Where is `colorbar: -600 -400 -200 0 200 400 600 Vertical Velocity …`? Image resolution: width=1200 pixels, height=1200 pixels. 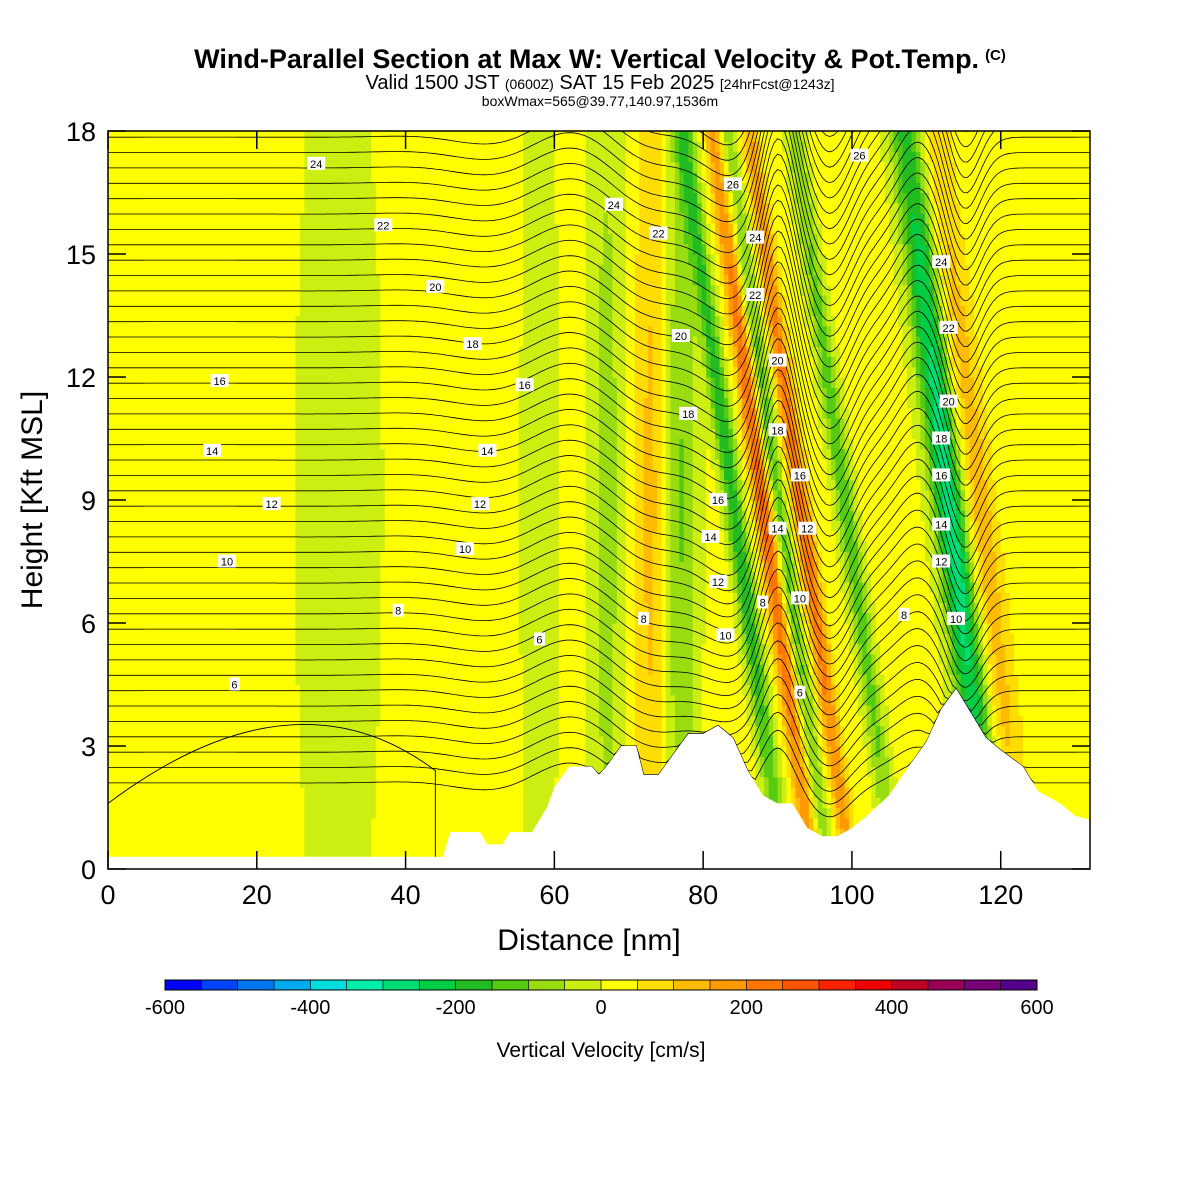 colorbar: -600 -400 -200 0 200 400 600 Vertical Velocity … is located at coordinates (599, 1020).